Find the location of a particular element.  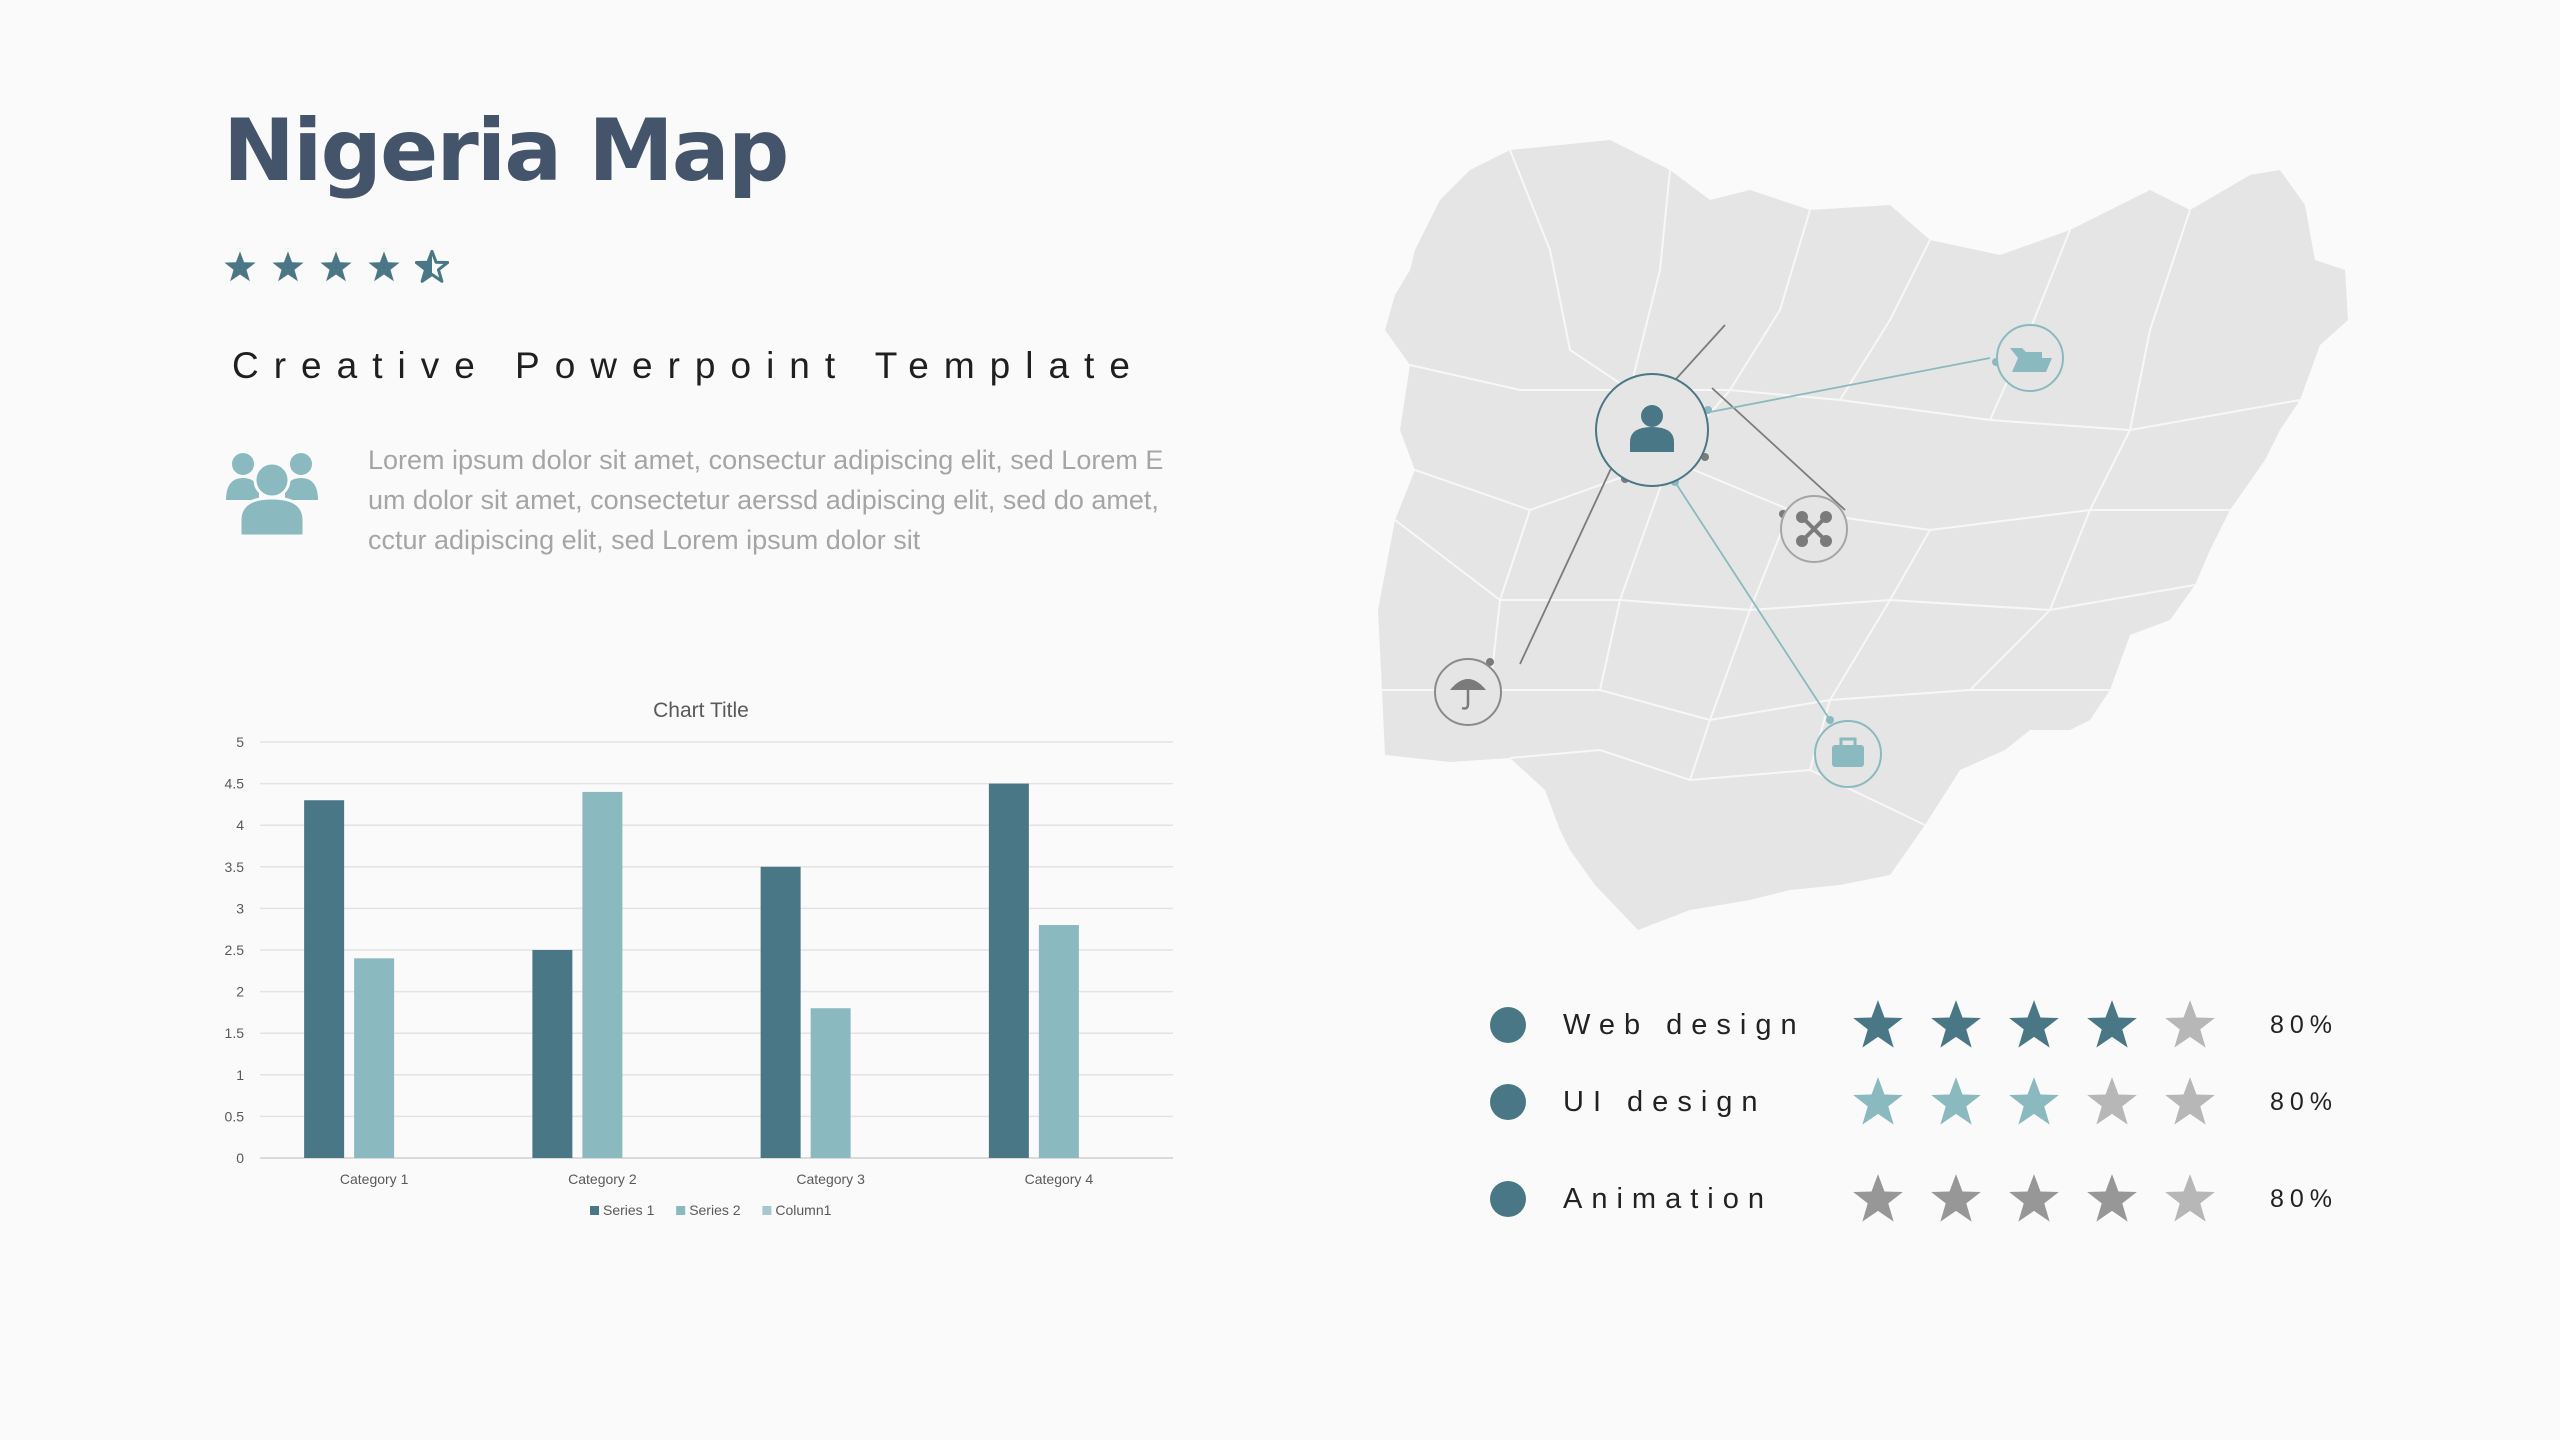

chart-grid is located at coordinates (716, 950).